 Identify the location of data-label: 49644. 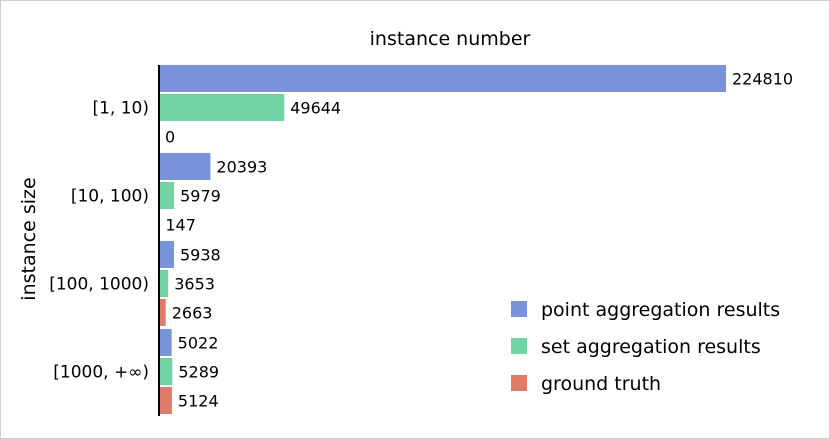
(315, 108).